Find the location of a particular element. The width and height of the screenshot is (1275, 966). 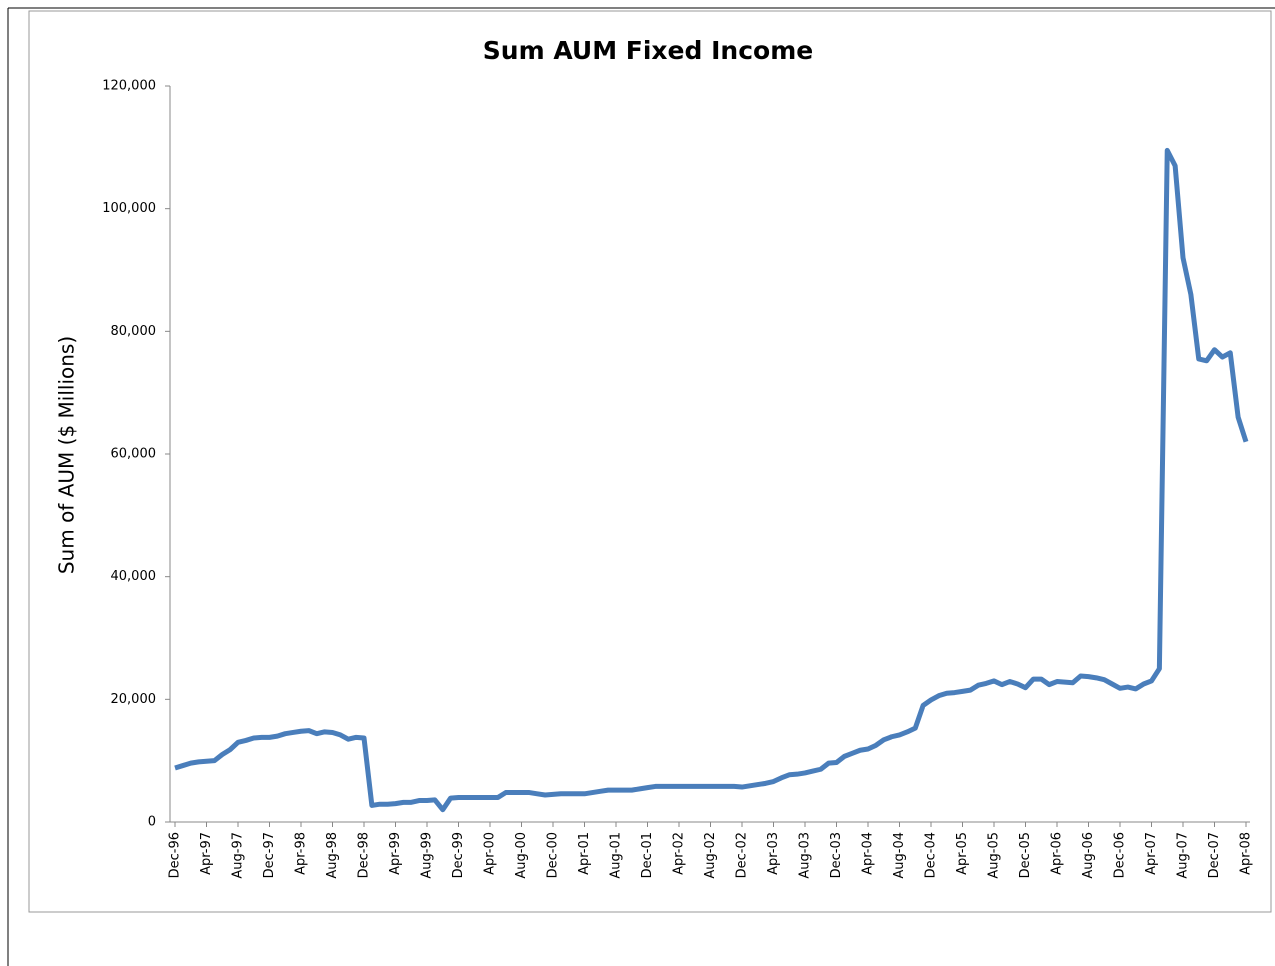

x-tick-label: Aug-03 is located at coordinates (805, 855).